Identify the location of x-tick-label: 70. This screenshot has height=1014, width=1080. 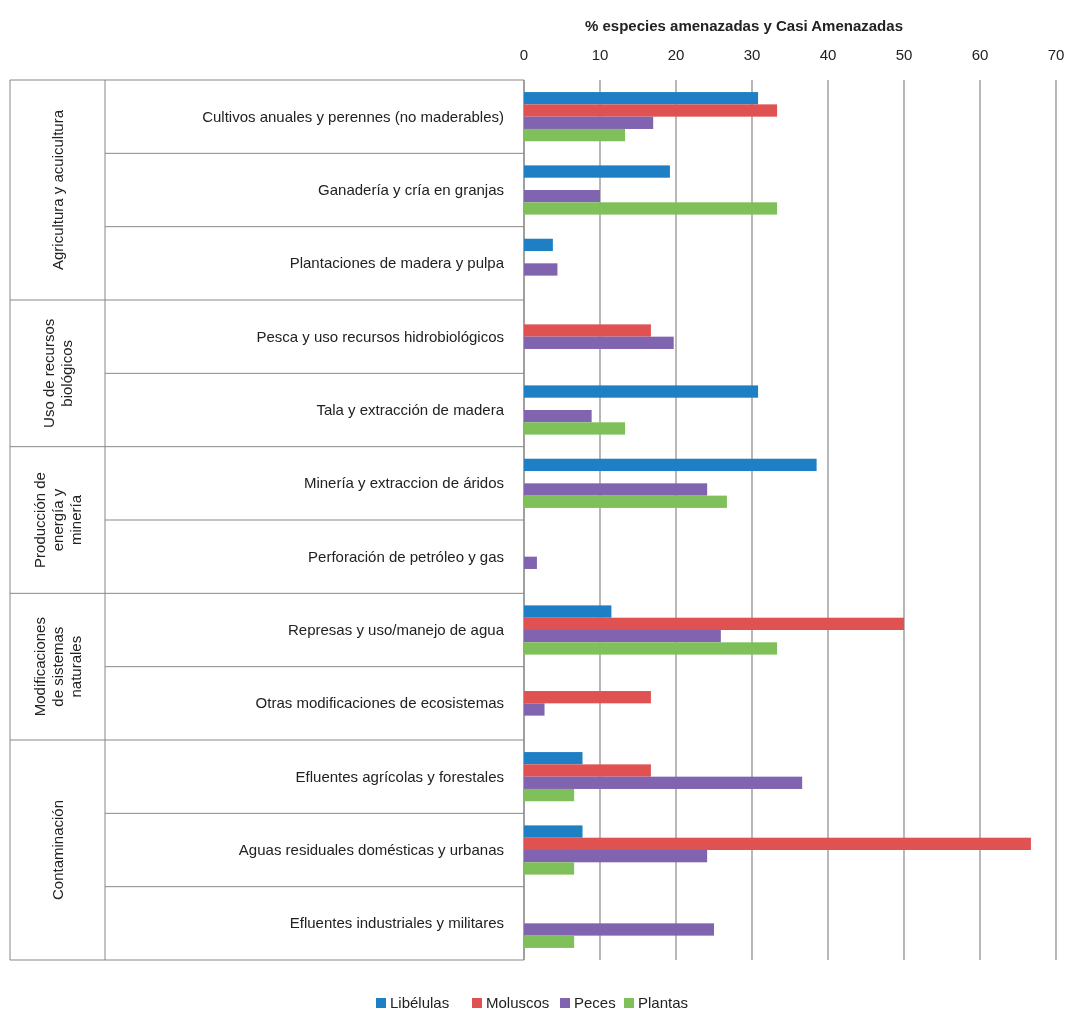
(1056, 54).